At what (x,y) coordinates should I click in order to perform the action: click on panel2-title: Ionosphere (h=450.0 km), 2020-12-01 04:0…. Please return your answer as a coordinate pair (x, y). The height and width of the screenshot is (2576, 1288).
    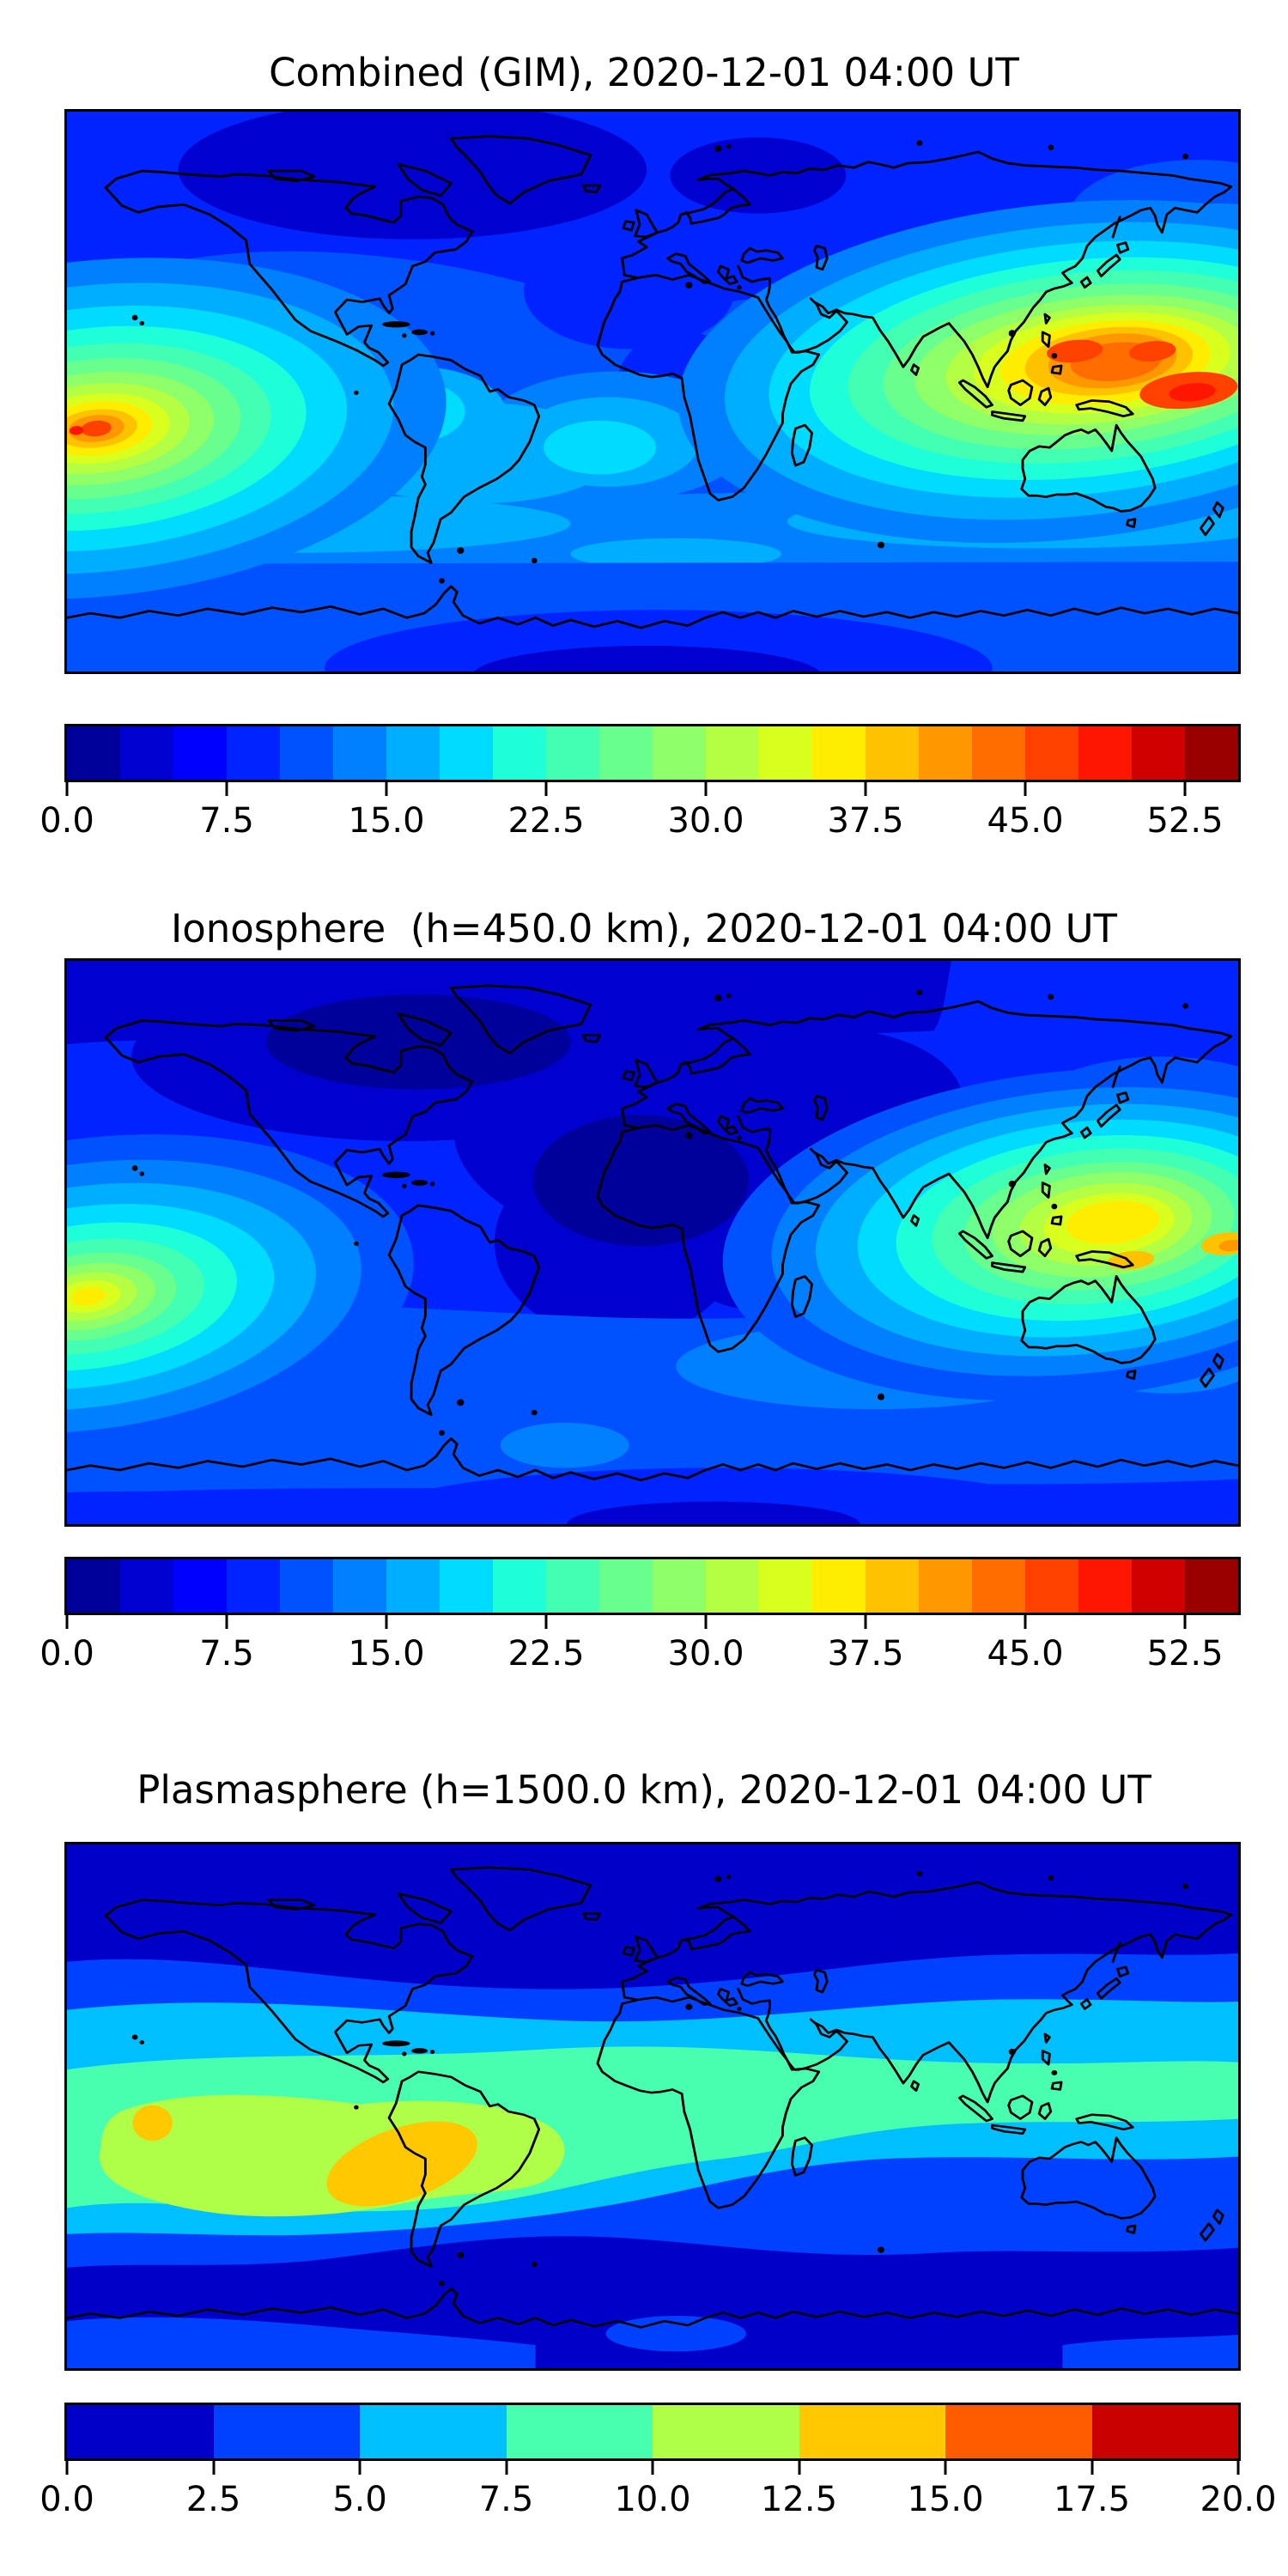
    Looking at the image, I should click on (644, 929).